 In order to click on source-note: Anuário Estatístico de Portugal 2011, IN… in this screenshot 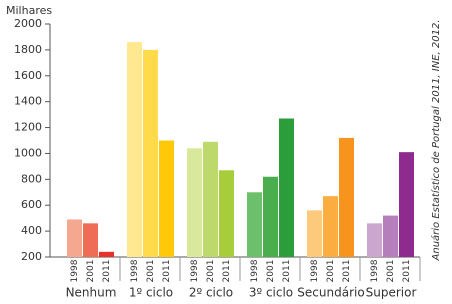, I will do `click(436, 141)`.